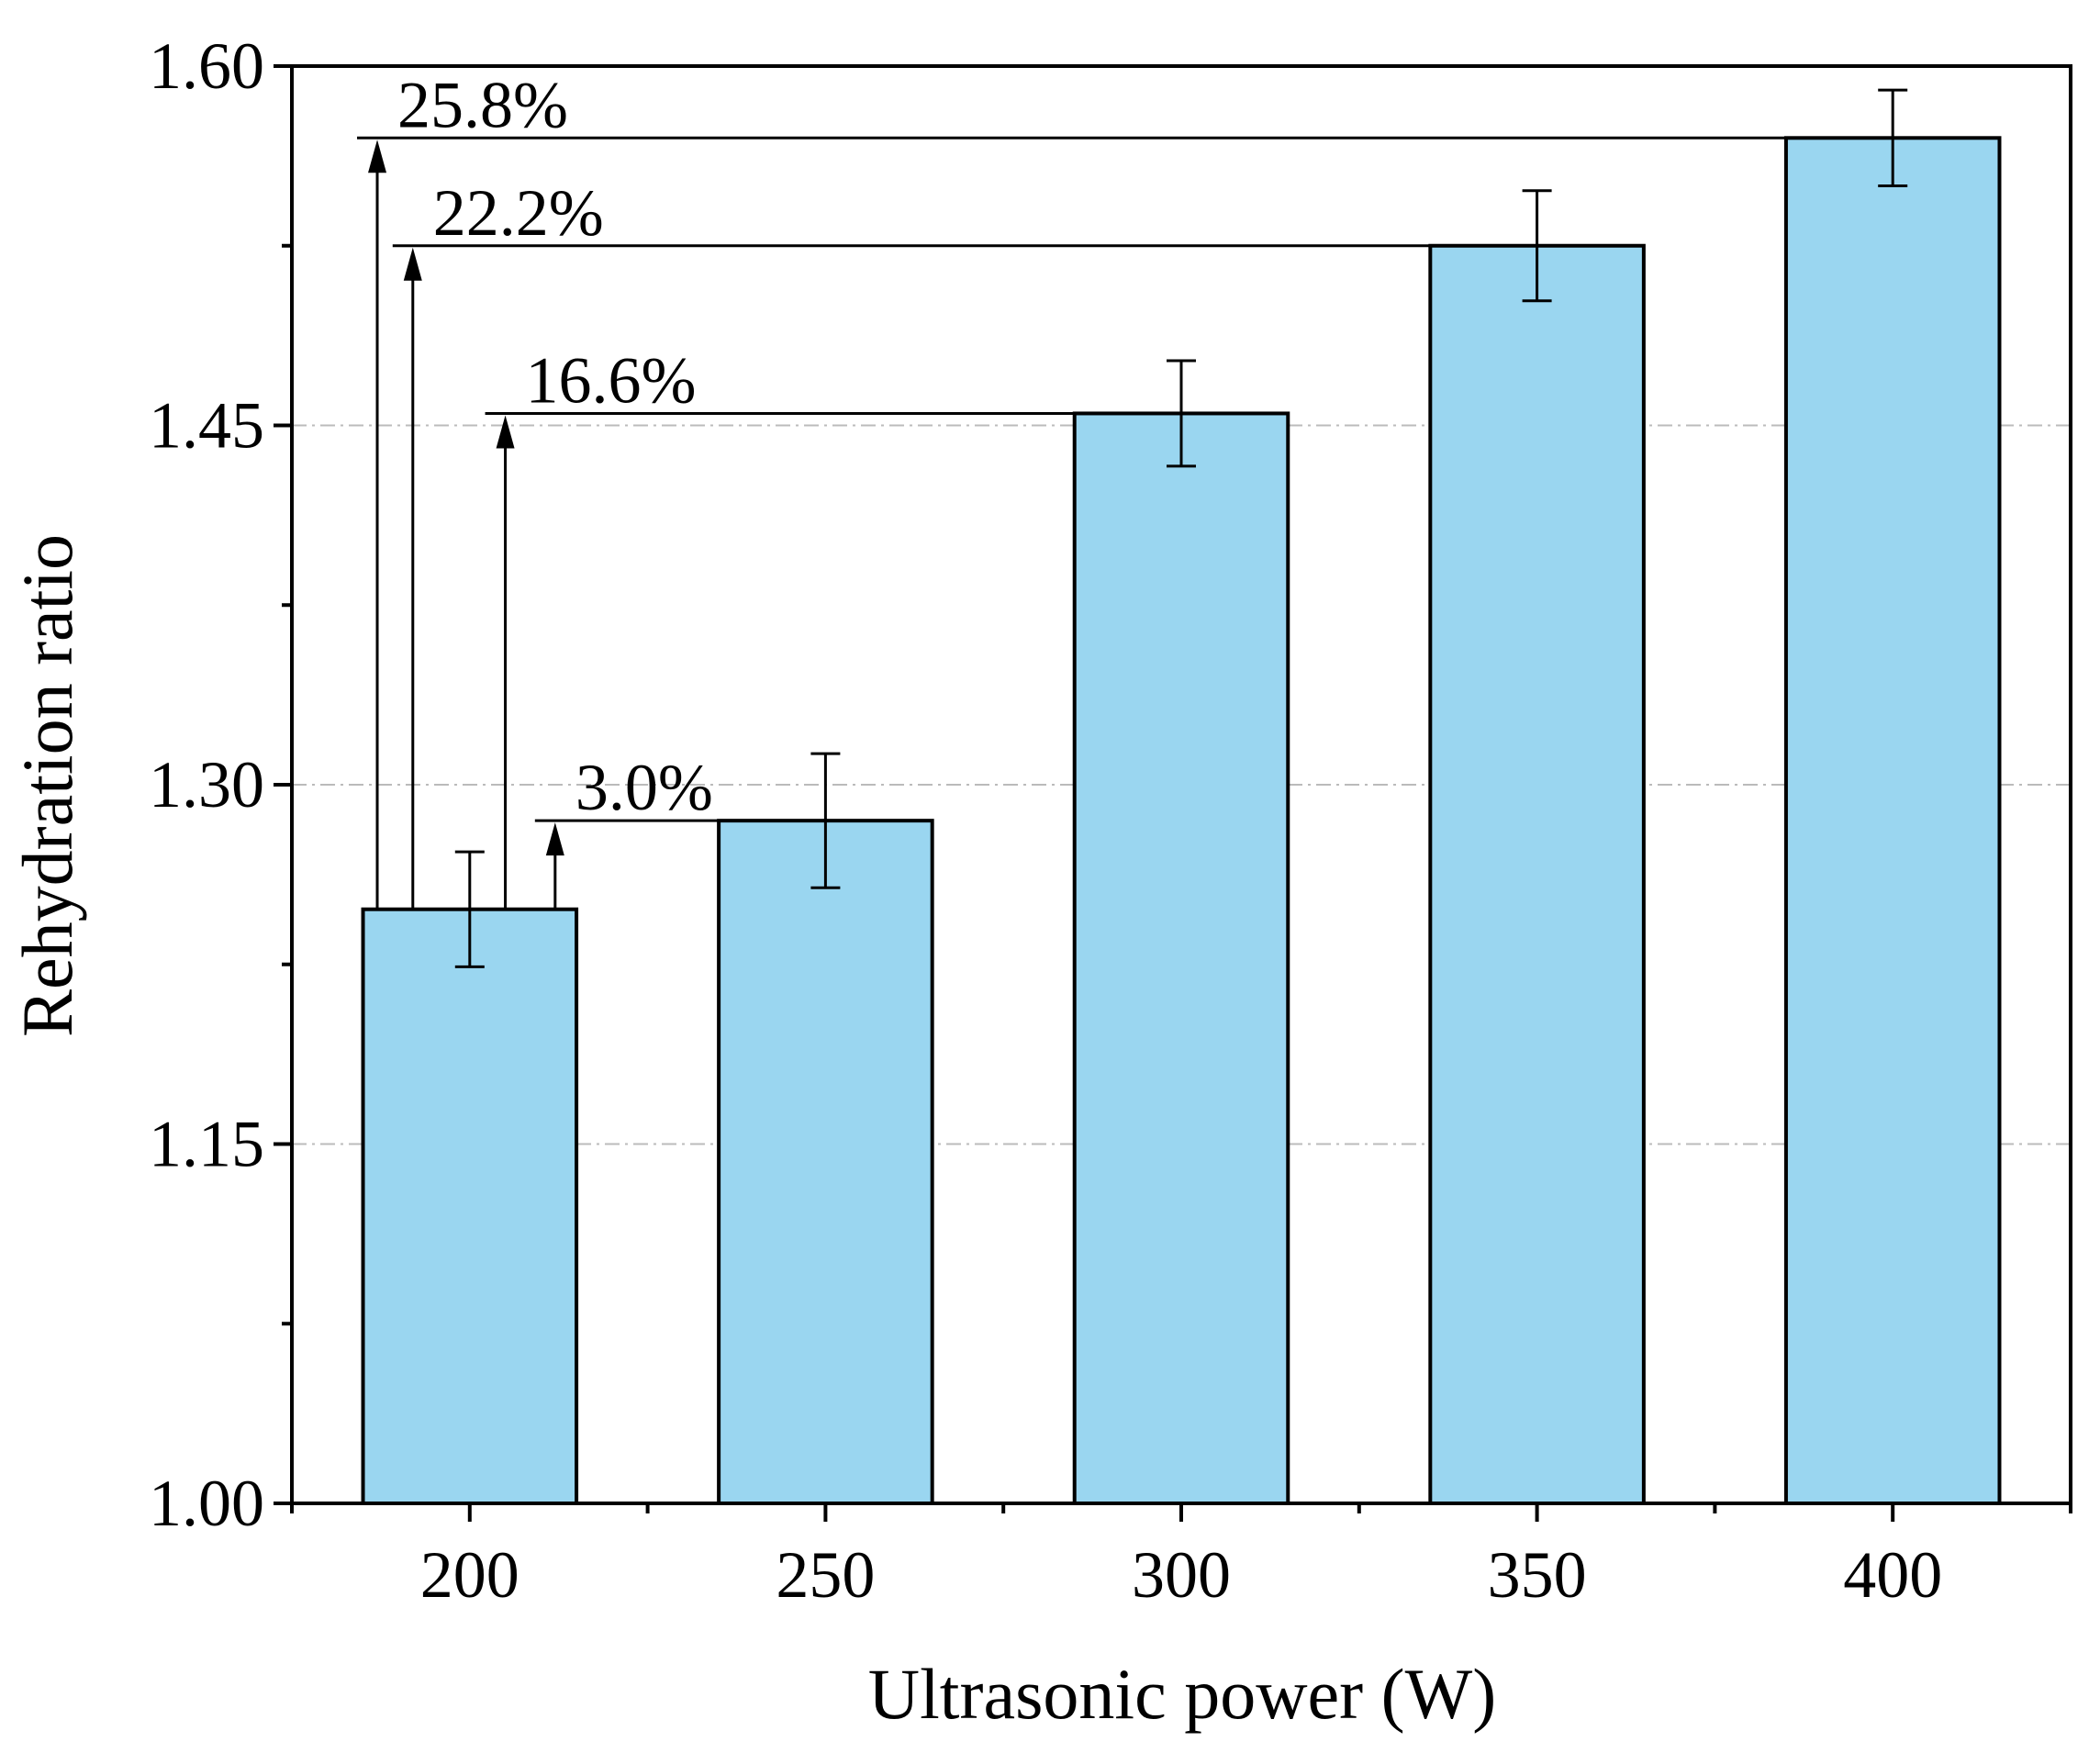  What do you see at coordinates (206, 66) in the screenshot?
I see `y-tick-label-4: 1.60` at bounding box center [206, 66].